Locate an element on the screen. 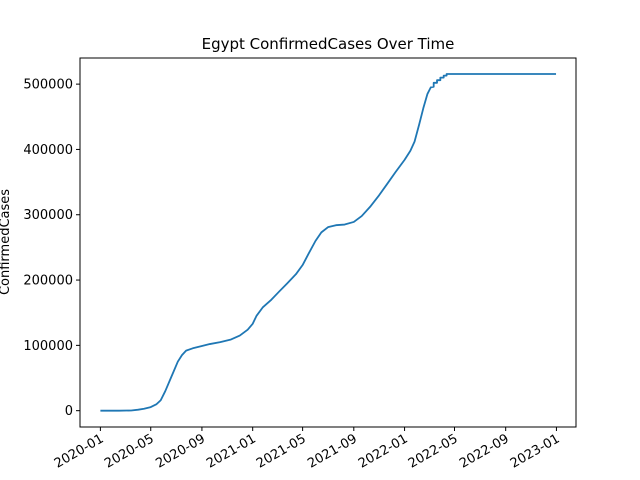 The width and height of the screenshot is (640, 480). y-tick-label: 300000 is located at coordinates (48, 215).